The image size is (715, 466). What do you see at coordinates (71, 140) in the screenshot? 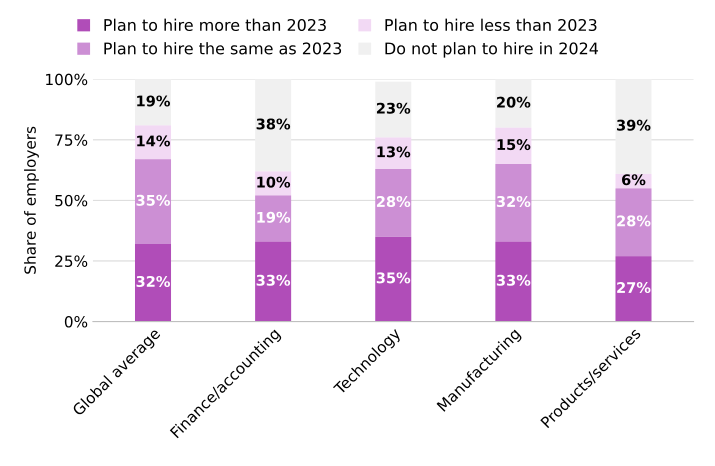
I see `y-tick-label: 75%` at bounding box center [71, 140].